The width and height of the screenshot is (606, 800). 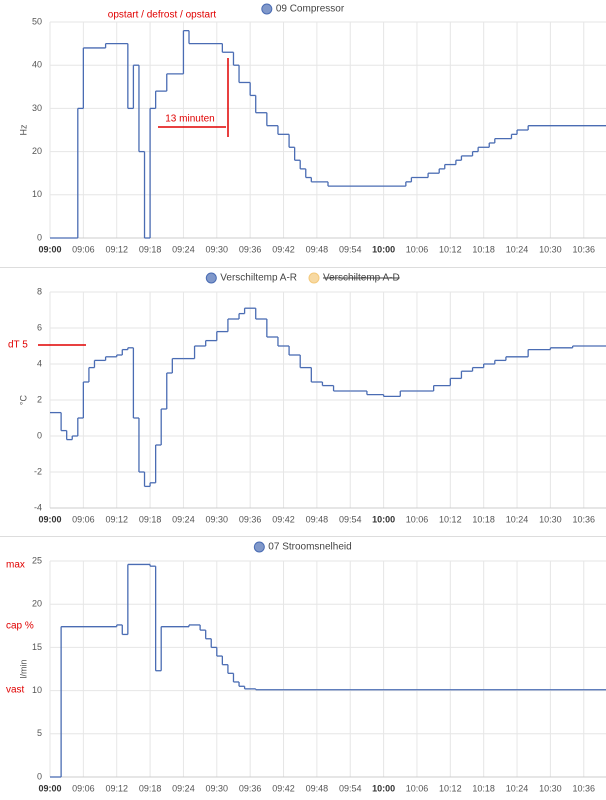 What do you see at coordinates (15, 565) in the screenshot?
I see `annotation: max` at bounding box center [15, 565].